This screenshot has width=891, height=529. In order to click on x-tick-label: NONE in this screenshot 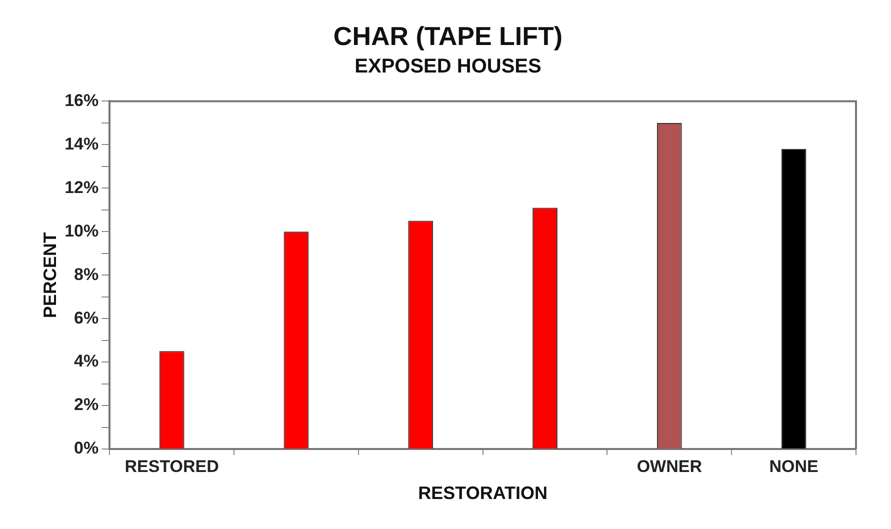, I will do `click(793, 466)`.